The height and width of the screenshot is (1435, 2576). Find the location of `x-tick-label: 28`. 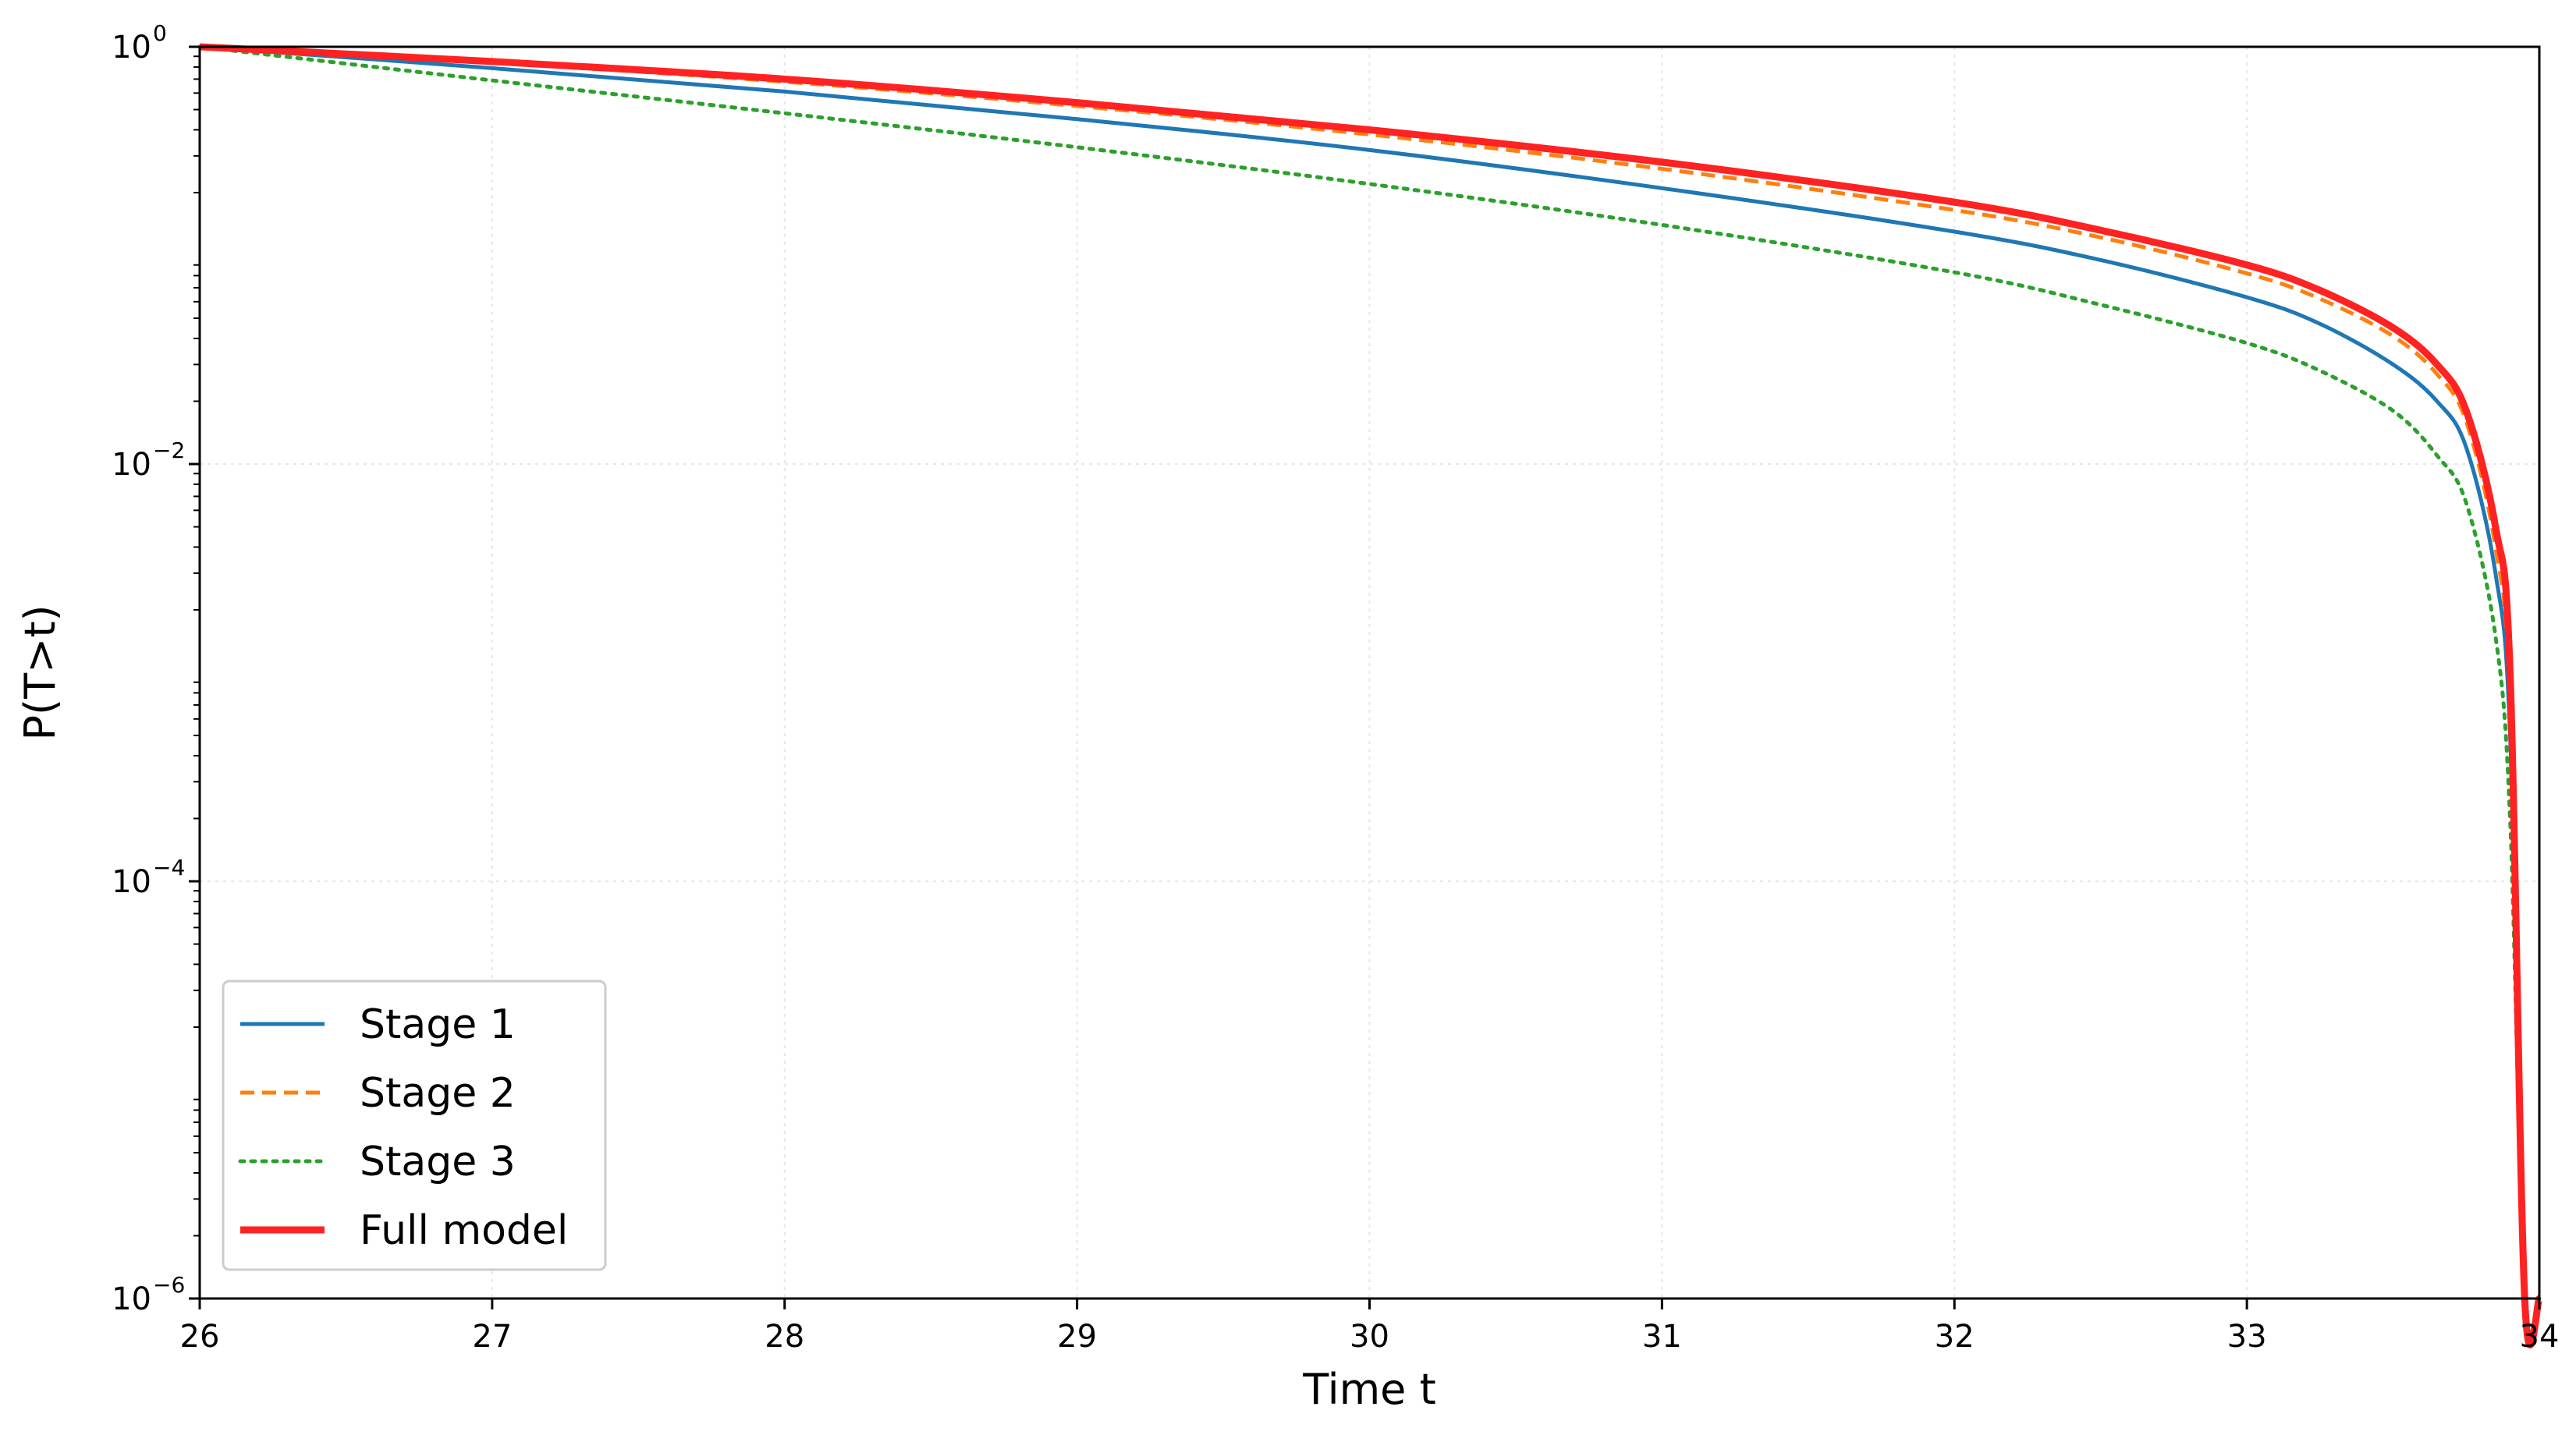

x-tick-label: 28 is located at coordinates (784, 1337).